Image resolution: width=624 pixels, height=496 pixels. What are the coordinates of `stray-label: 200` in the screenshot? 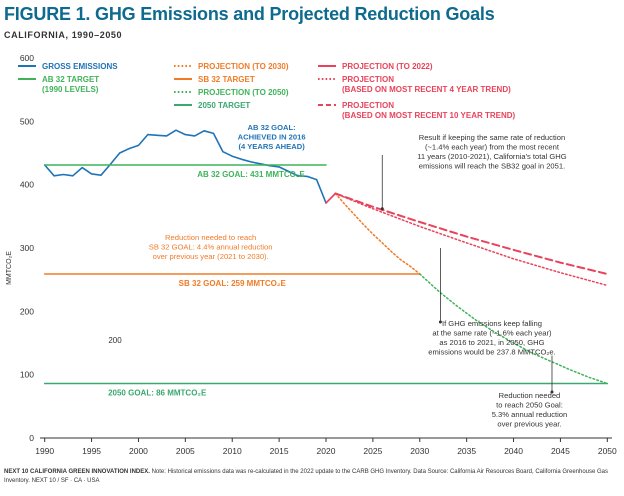 It's located at (115, 340).